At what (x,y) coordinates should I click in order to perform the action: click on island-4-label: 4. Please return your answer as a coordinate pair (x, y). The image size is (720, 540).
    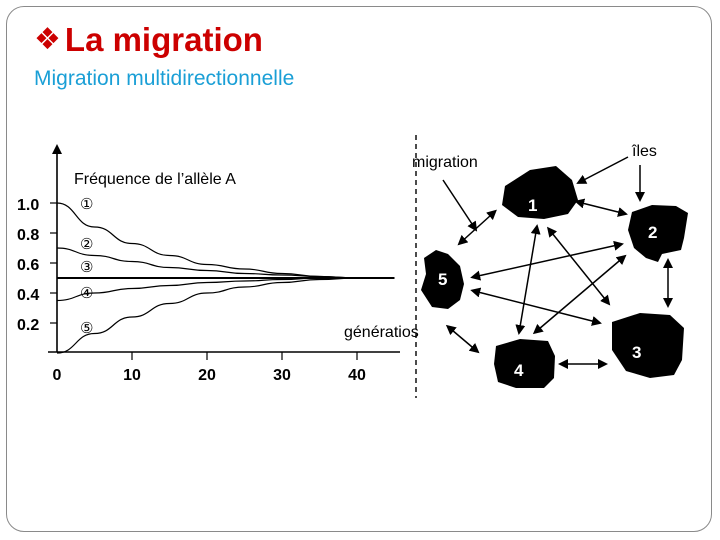
    Looking at the image, I should click on (519, 370).